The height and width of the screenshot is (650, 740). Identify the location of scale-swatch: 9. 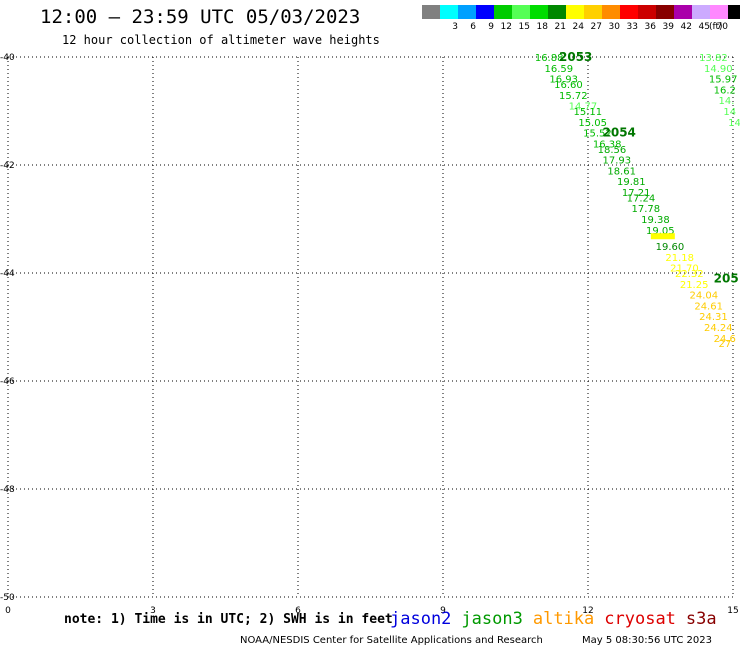
(485, 18).